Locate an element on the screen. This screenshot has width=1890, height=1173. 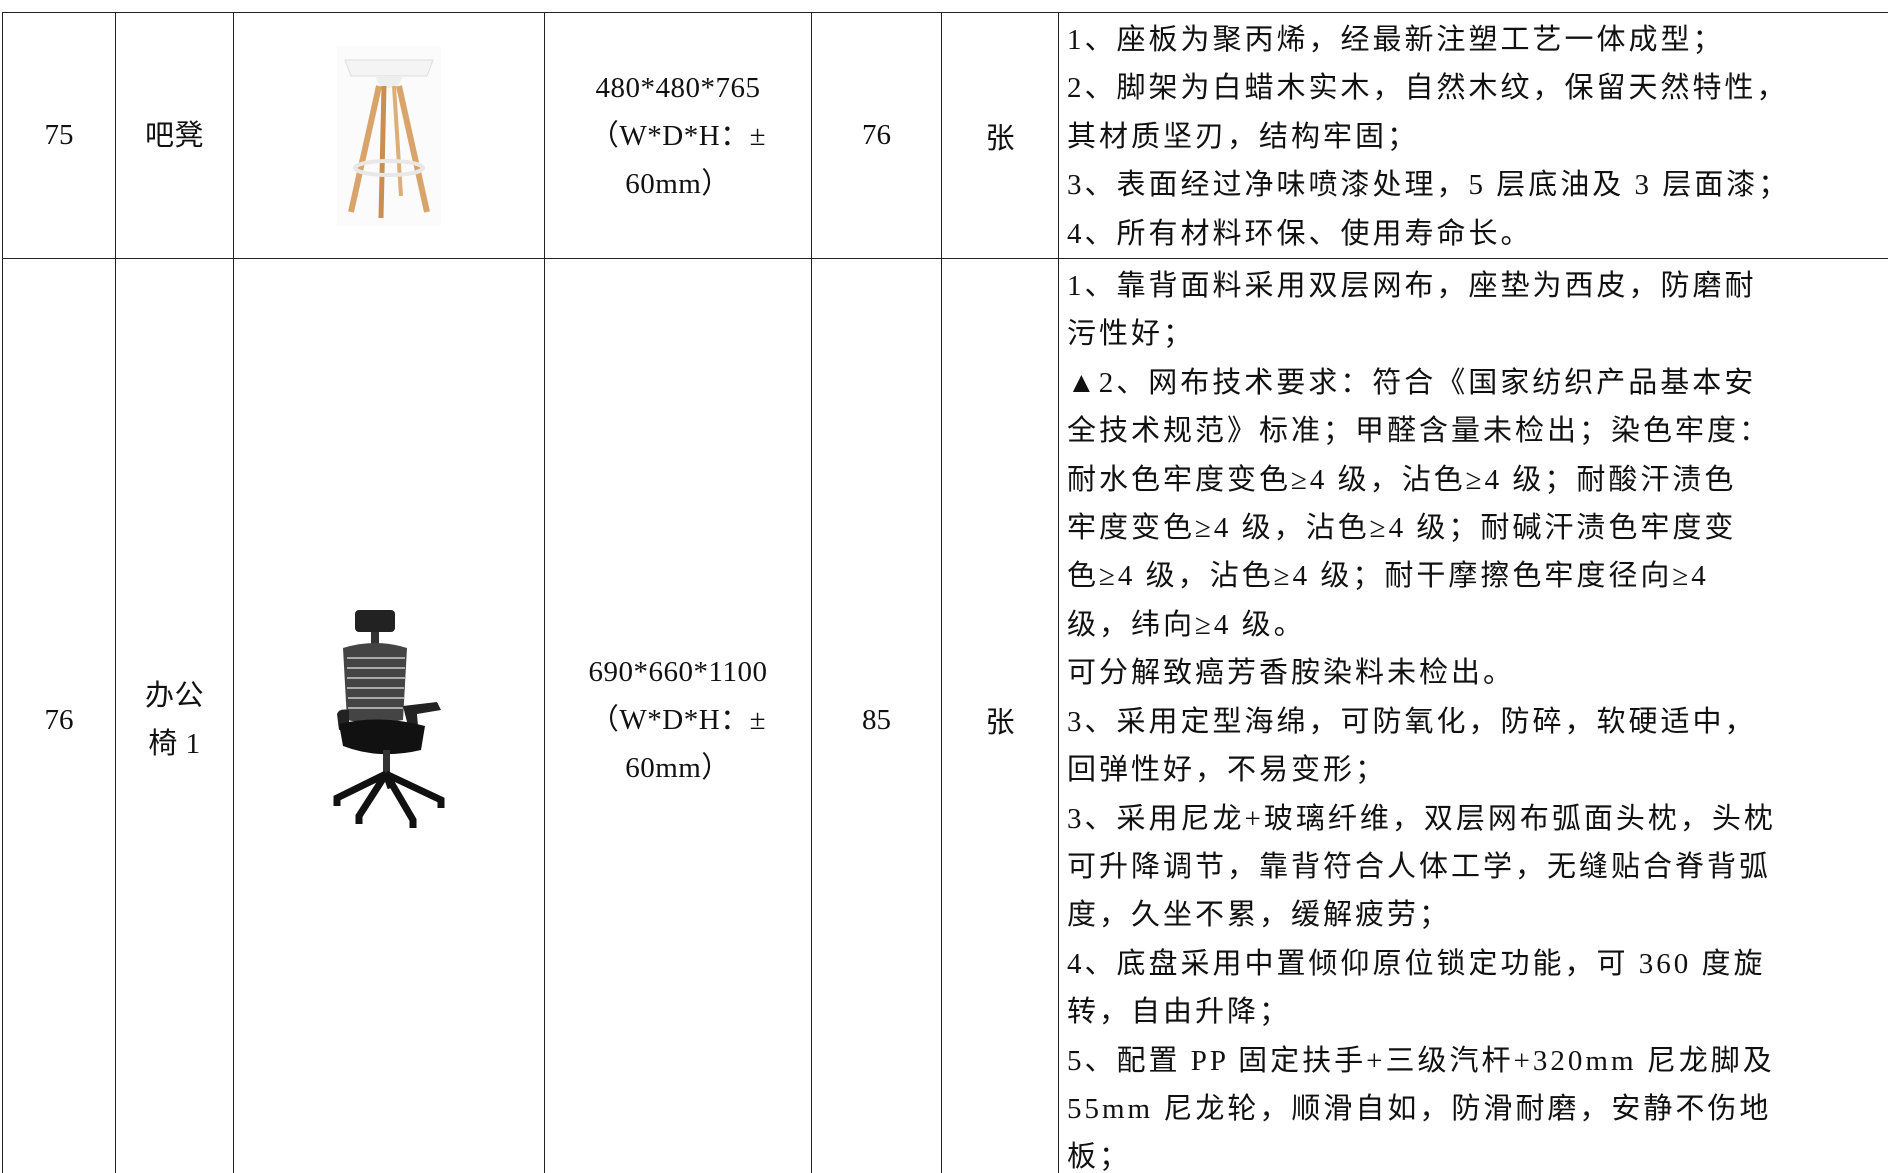
description-line: 5、配置 PP 固定扶手+三级汽杆+320mm 尼龙脚及 is located at coordinates (1421, 1060).